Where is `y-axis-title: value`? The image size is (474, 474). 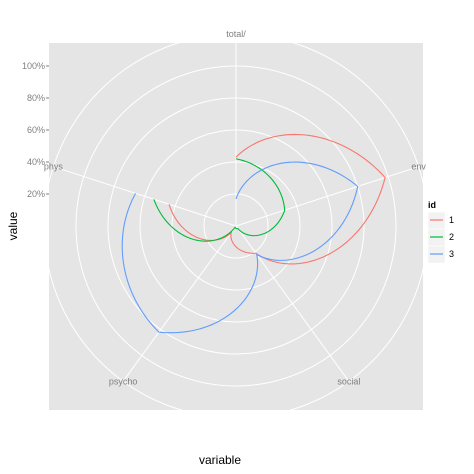
y-axis-title: value is located at coordinates (13, 225).